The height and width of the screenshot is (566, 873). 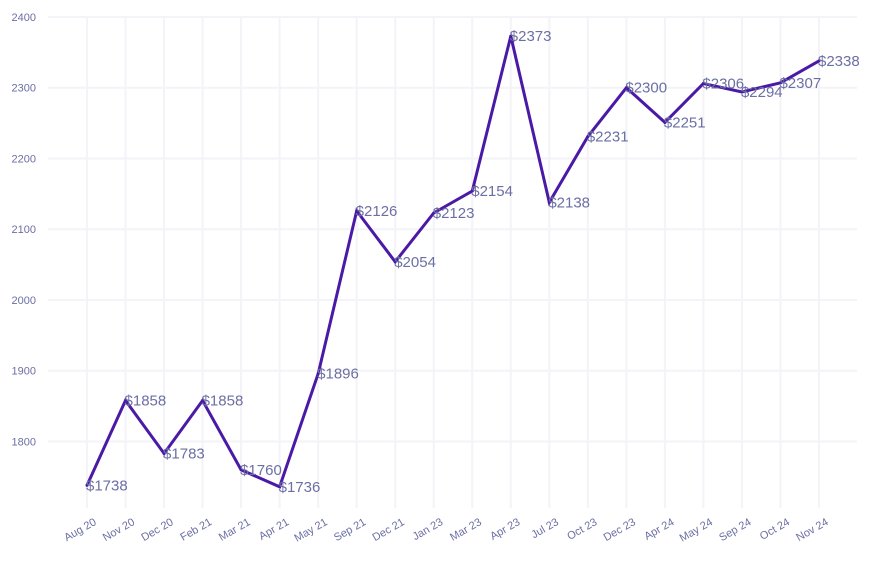 I want to click on data-label: $1736, so click(x=300, y=487).